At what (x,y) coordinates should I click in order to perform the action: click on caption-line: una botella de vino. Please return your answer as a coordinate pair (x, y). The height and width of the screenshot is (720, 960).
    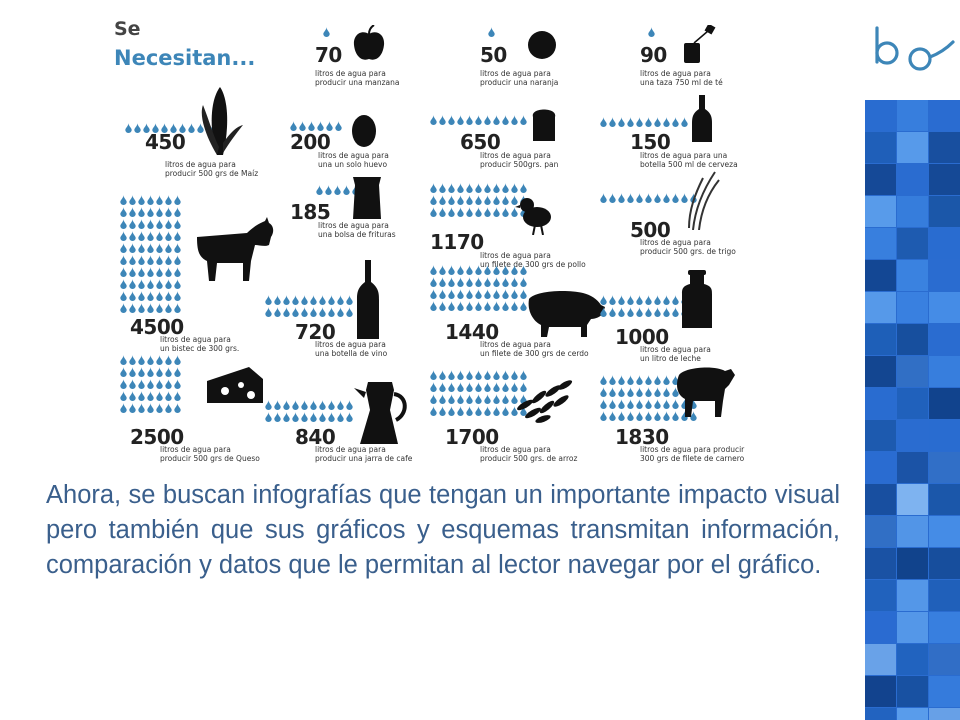
    Looking at the image, I should click on (351, 353).